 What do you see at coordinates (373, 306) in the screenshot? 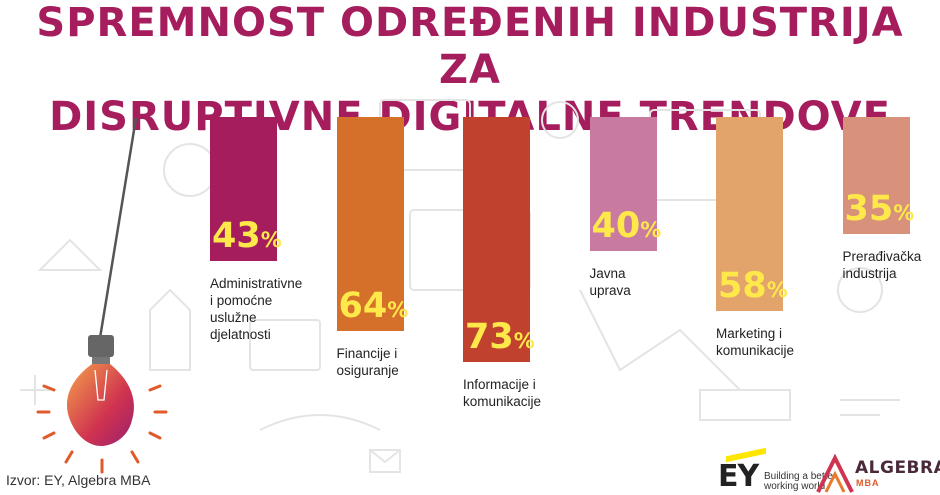
I see `value-label-financije: 64%` at bounding box center [373, 306].